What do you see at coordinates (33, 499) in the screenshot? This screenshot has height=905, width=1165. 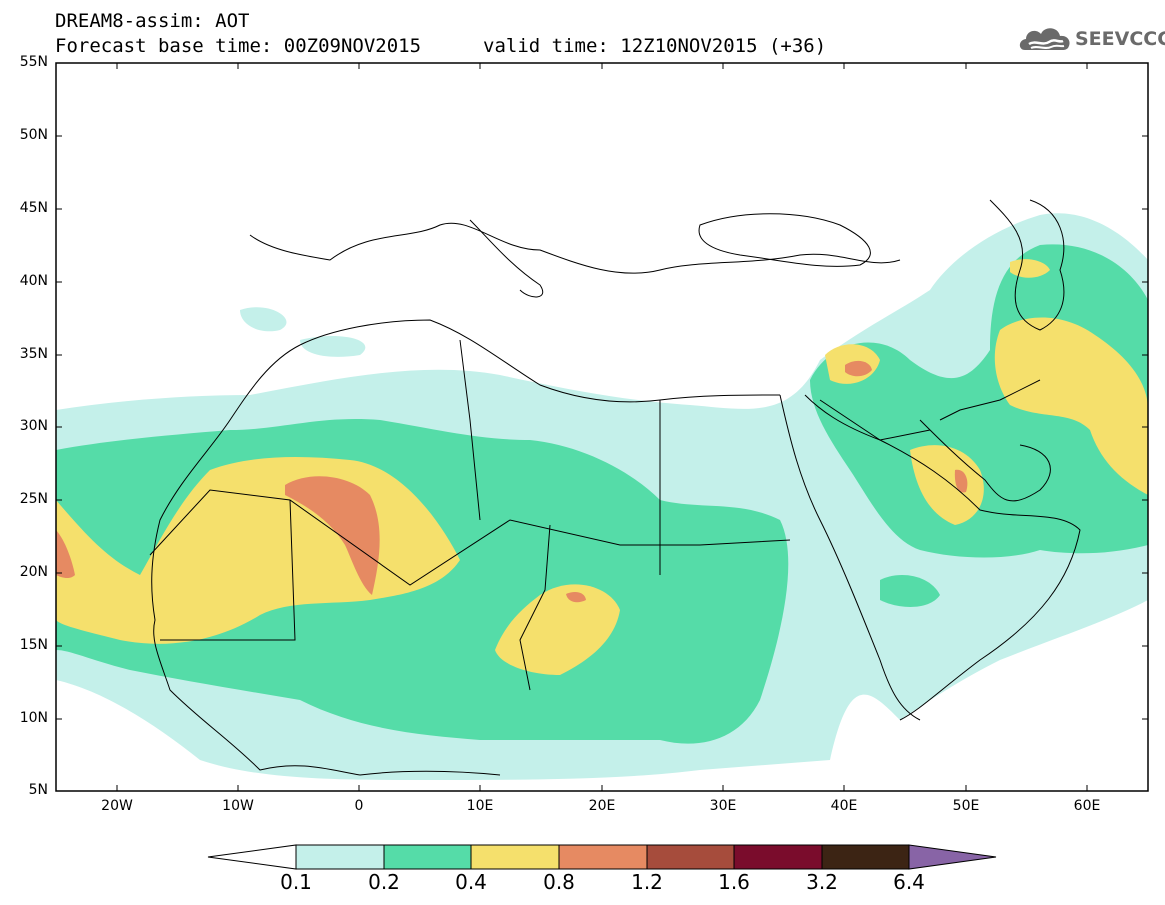 I see `lat-label-25n: 25N` at bounding box center [33, 499].